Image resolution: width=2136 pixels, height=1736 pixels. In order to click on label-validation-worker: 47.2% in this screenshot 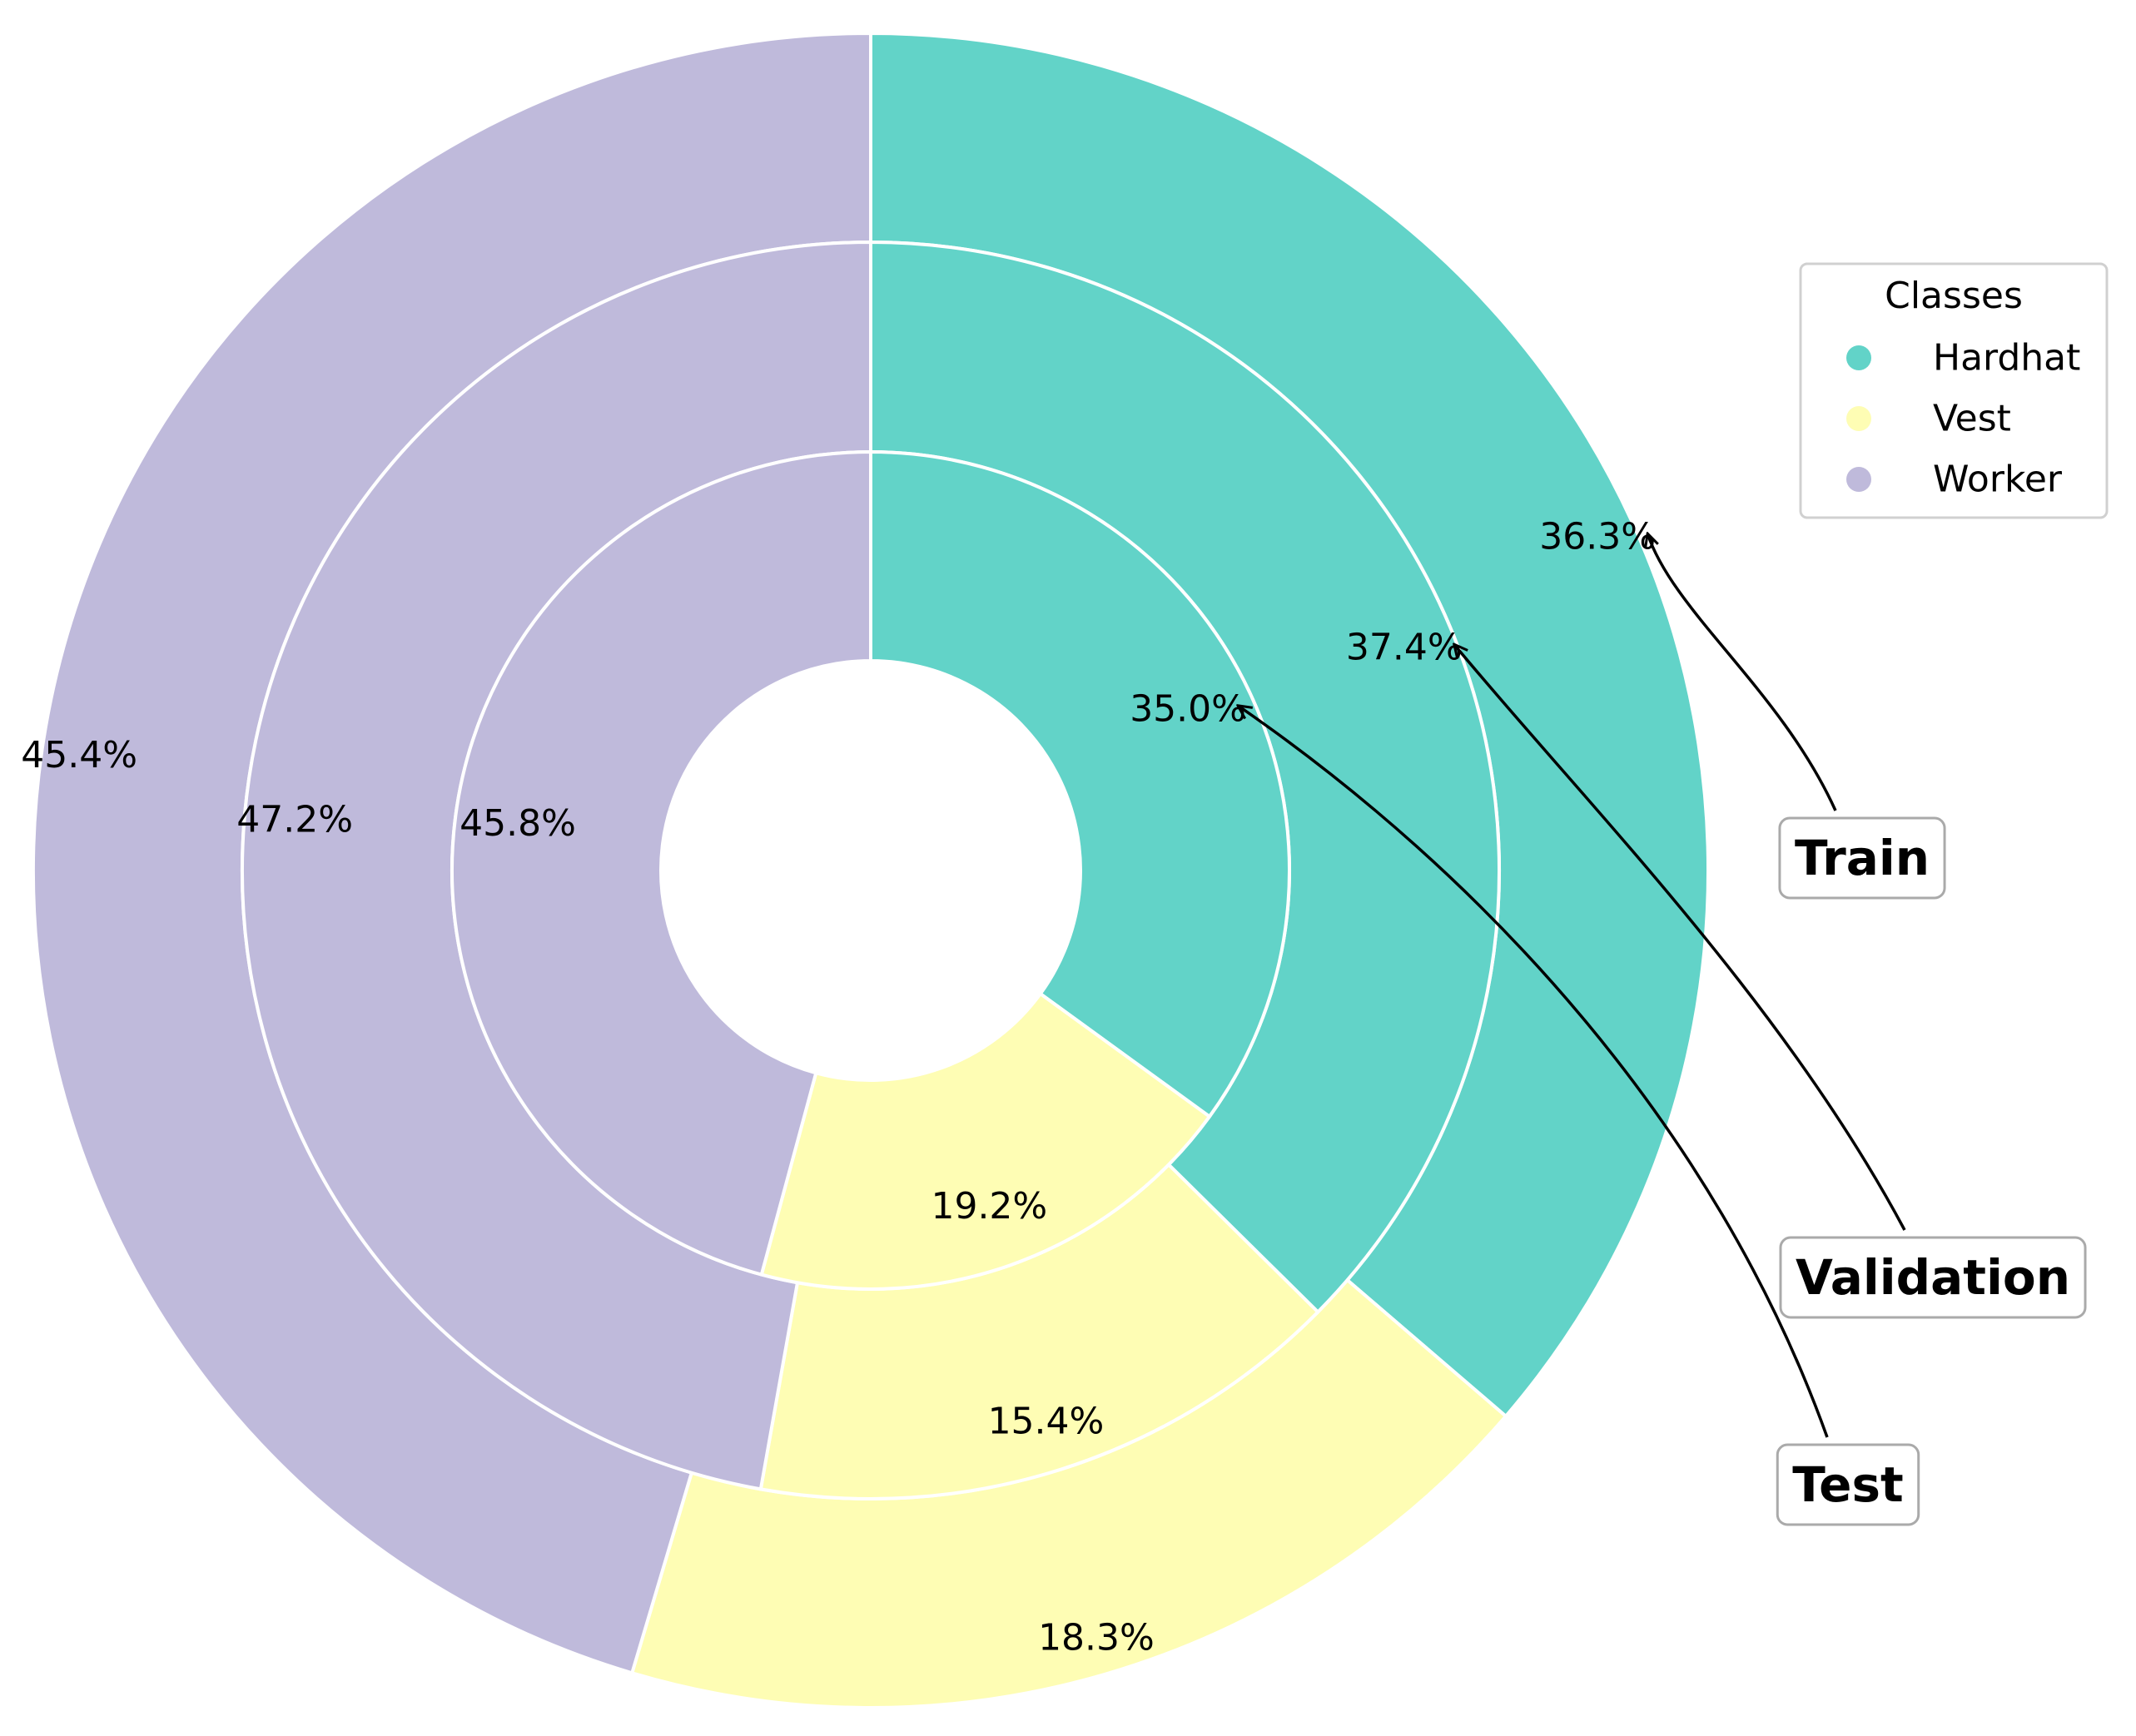, I will do `click(295, 819)`.